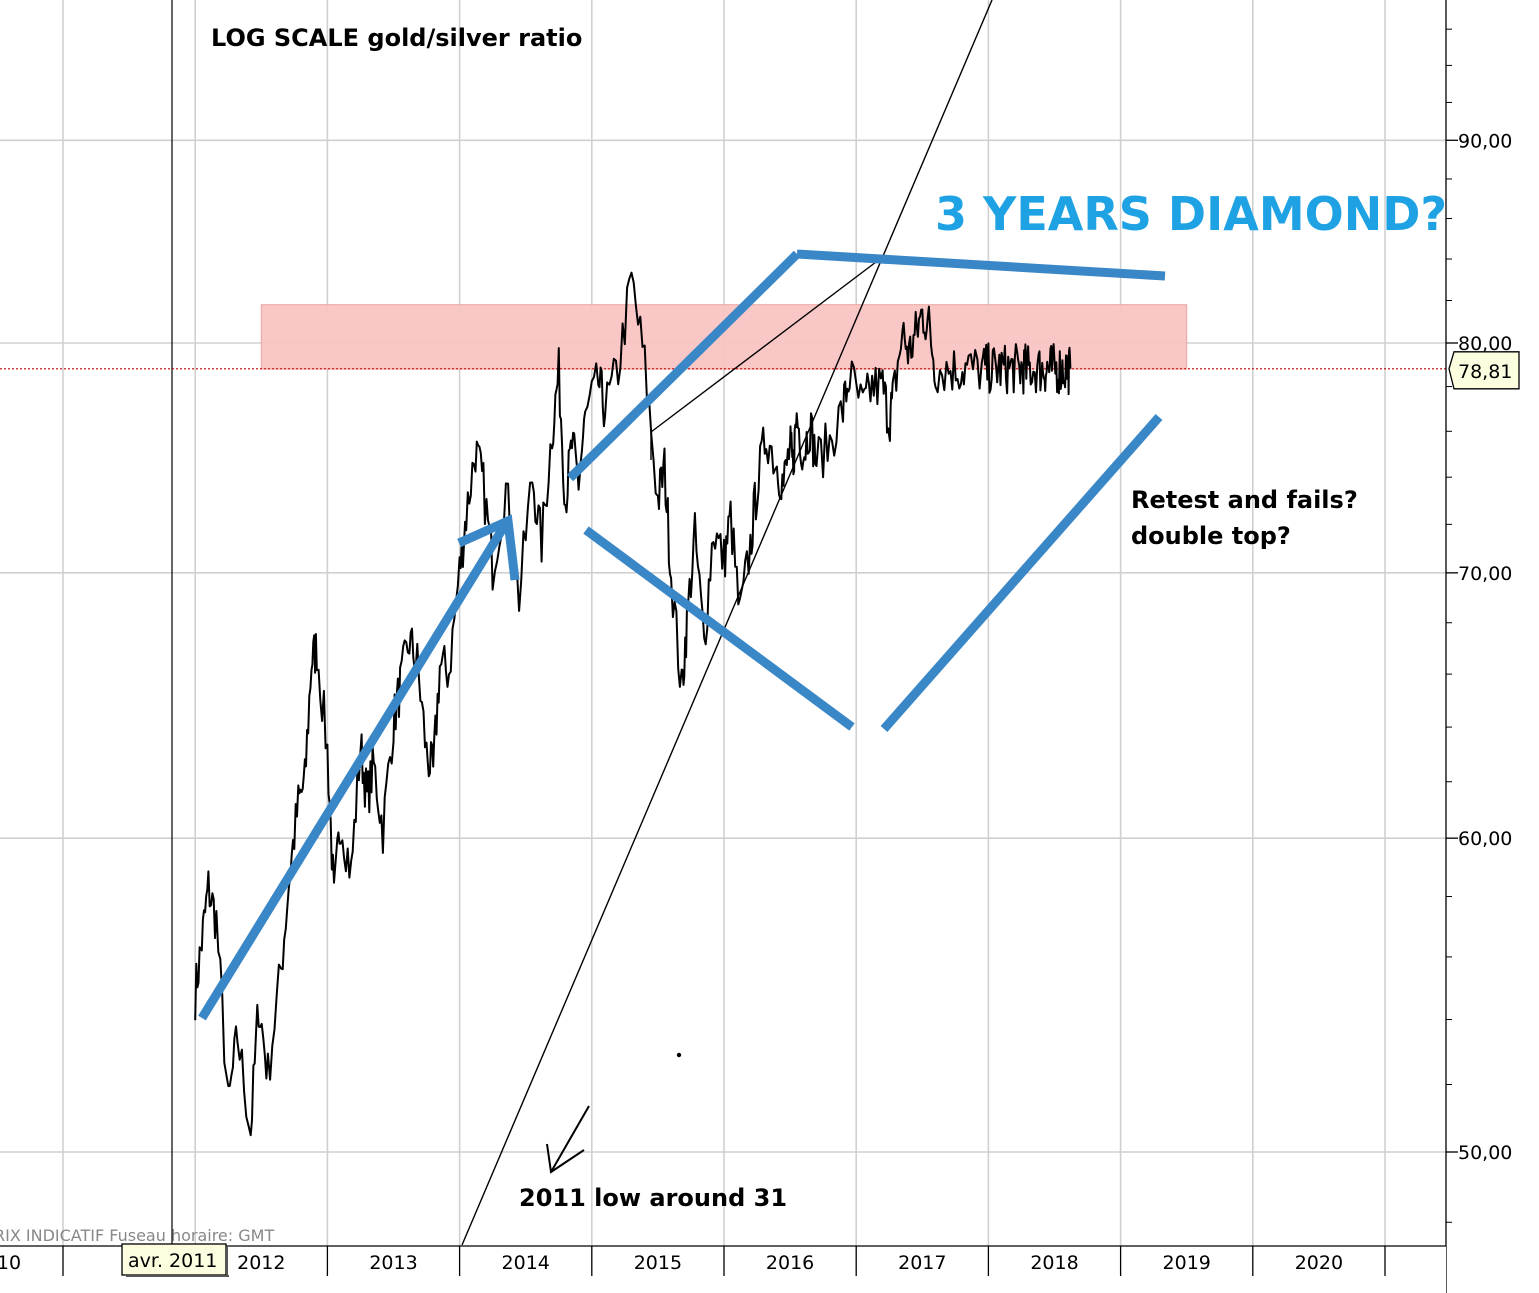  I want to click on uptrend-arrow-shaft, so click(355, 769).